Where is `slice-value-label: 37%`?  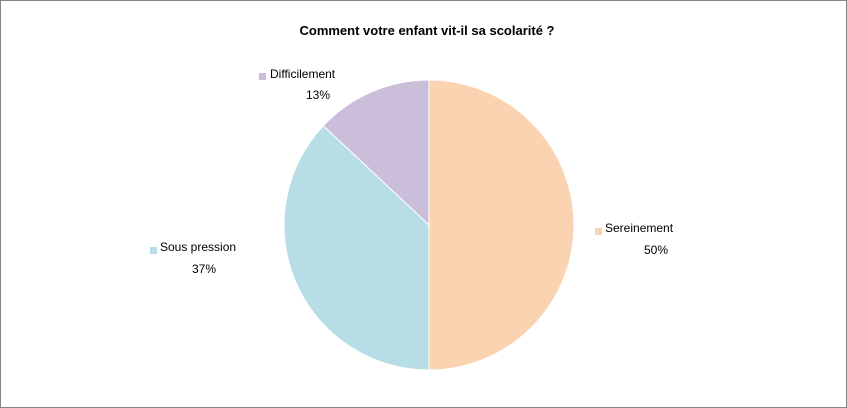
slice-value-label: 37% is located at coordinates (204, 269).